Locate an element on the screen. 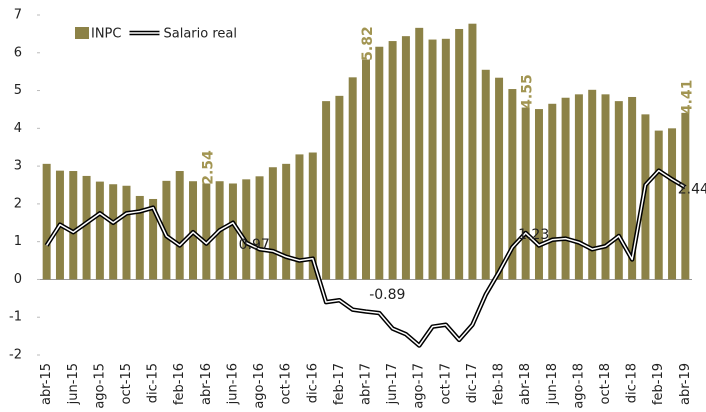 This screenshot has width=706, height=412. x-tick-label: oct-16 is located at coordinates (286, 383).